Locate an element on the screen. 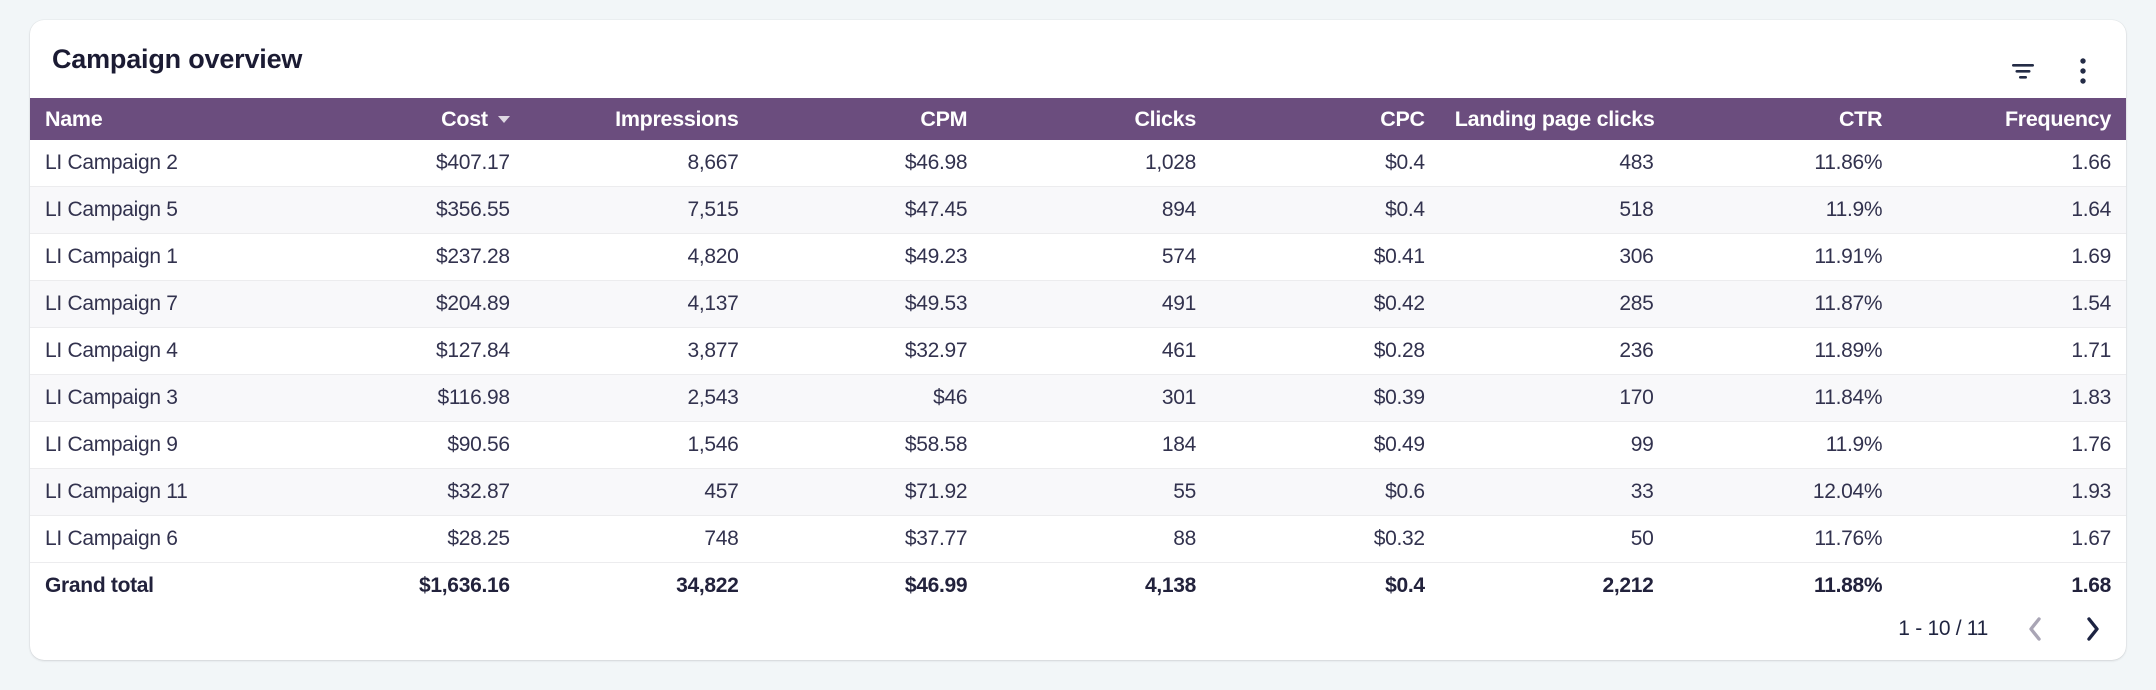 The width and height of the screenshot is (2156, 690). table-cell: 170 is located at coordinates (1554, 398).